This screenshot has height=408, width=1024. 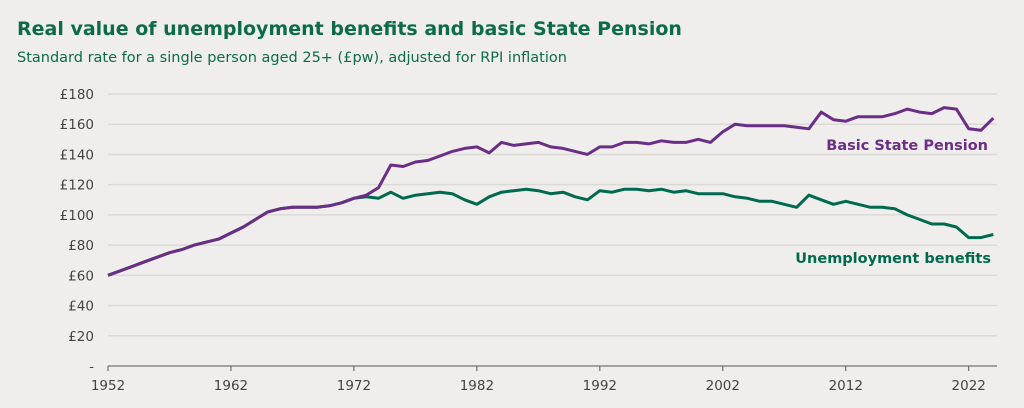 I want to click on y-tick-label: £180, so click(x=77, y=95).